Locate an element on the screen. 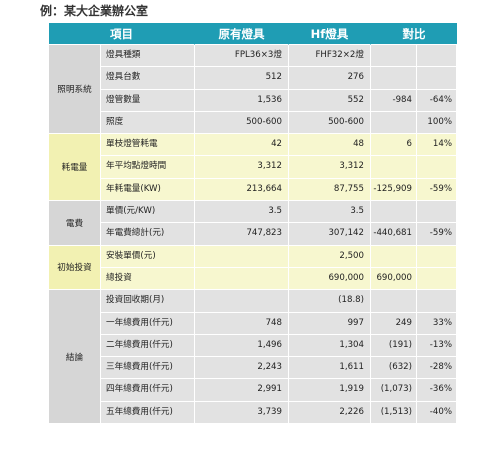 This screenshot has width=500, height=462. row-label: 四年總費用(仟元) is located at coordinates (148, 390).